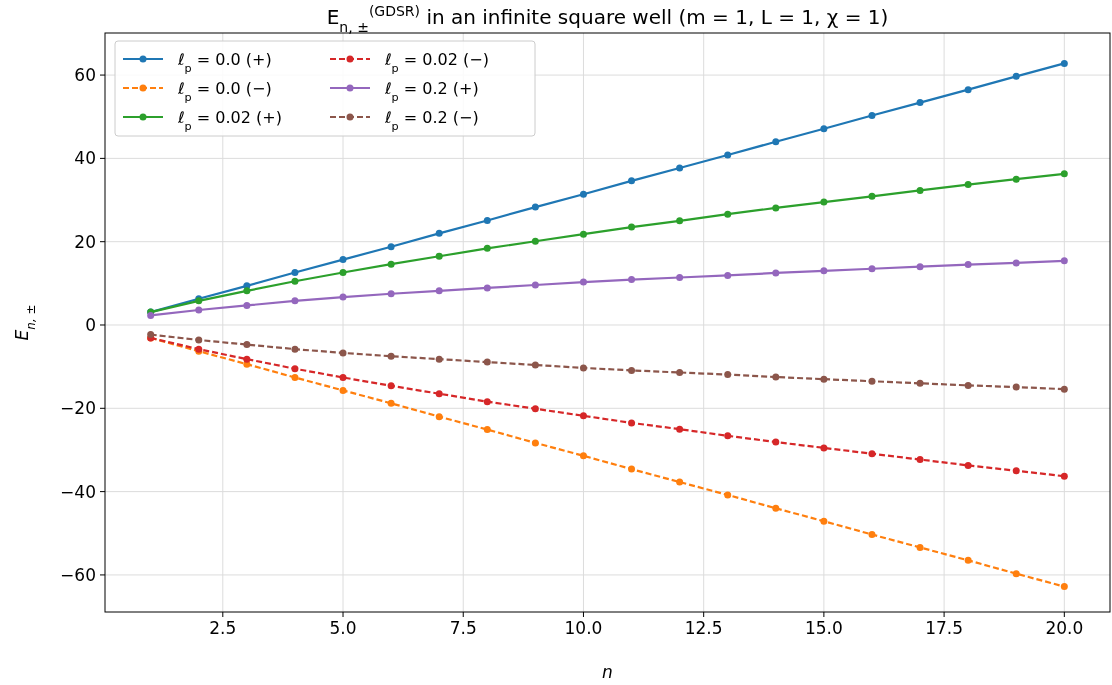 The height and width of the screenshot is (685, 1112). Describe the element at coordinates (1064, 628) in the screenshot. I see `x-tick-label: 20.0` at that location.